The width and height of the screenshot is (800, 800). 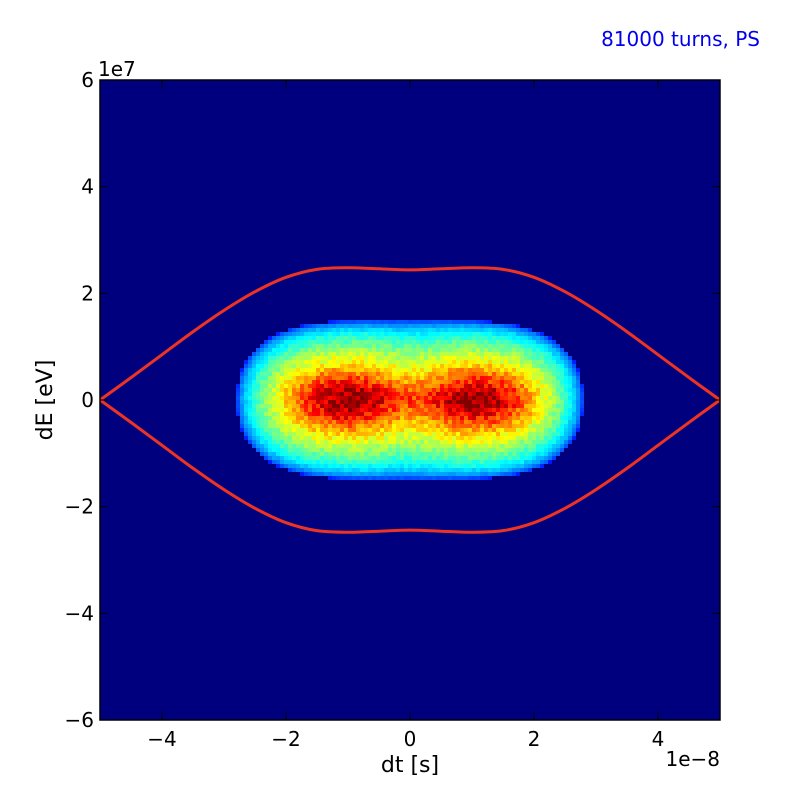 I want to click on separatrix-upper, so click(x=410, y=334).